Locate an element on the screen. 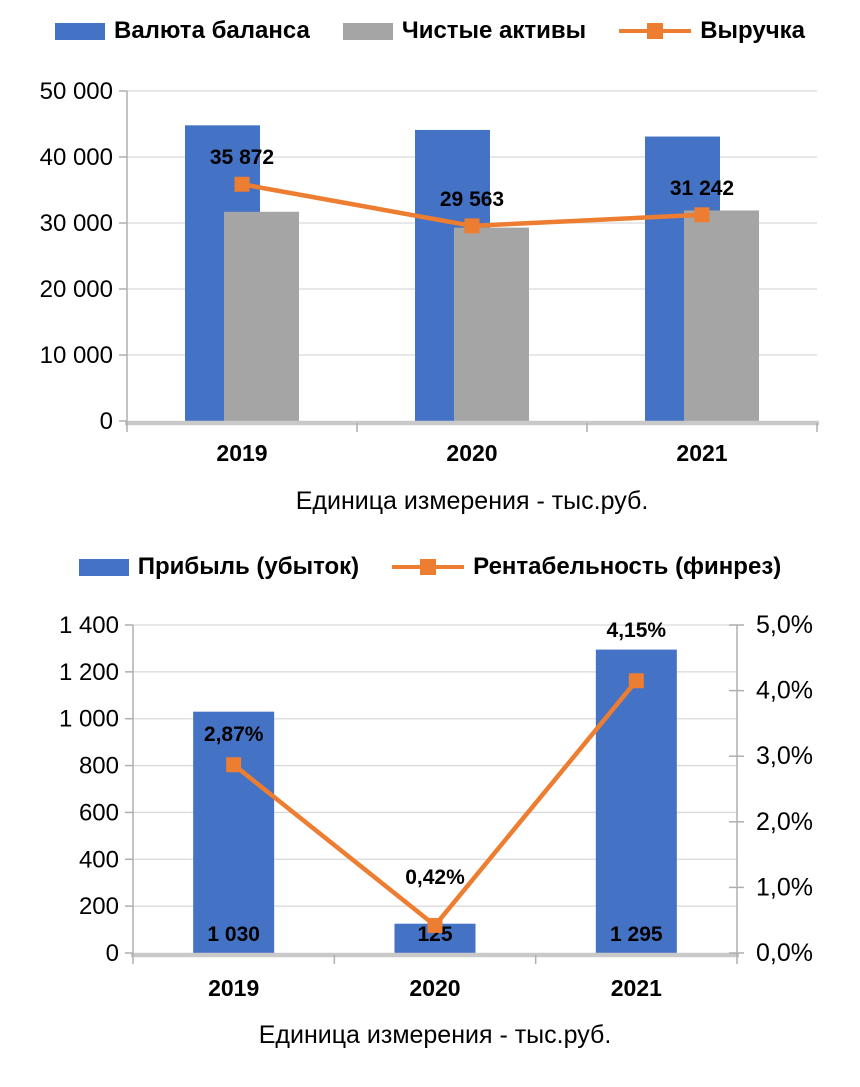  legend-item-bar: Чистые активы is located at coordinates (464, 30).